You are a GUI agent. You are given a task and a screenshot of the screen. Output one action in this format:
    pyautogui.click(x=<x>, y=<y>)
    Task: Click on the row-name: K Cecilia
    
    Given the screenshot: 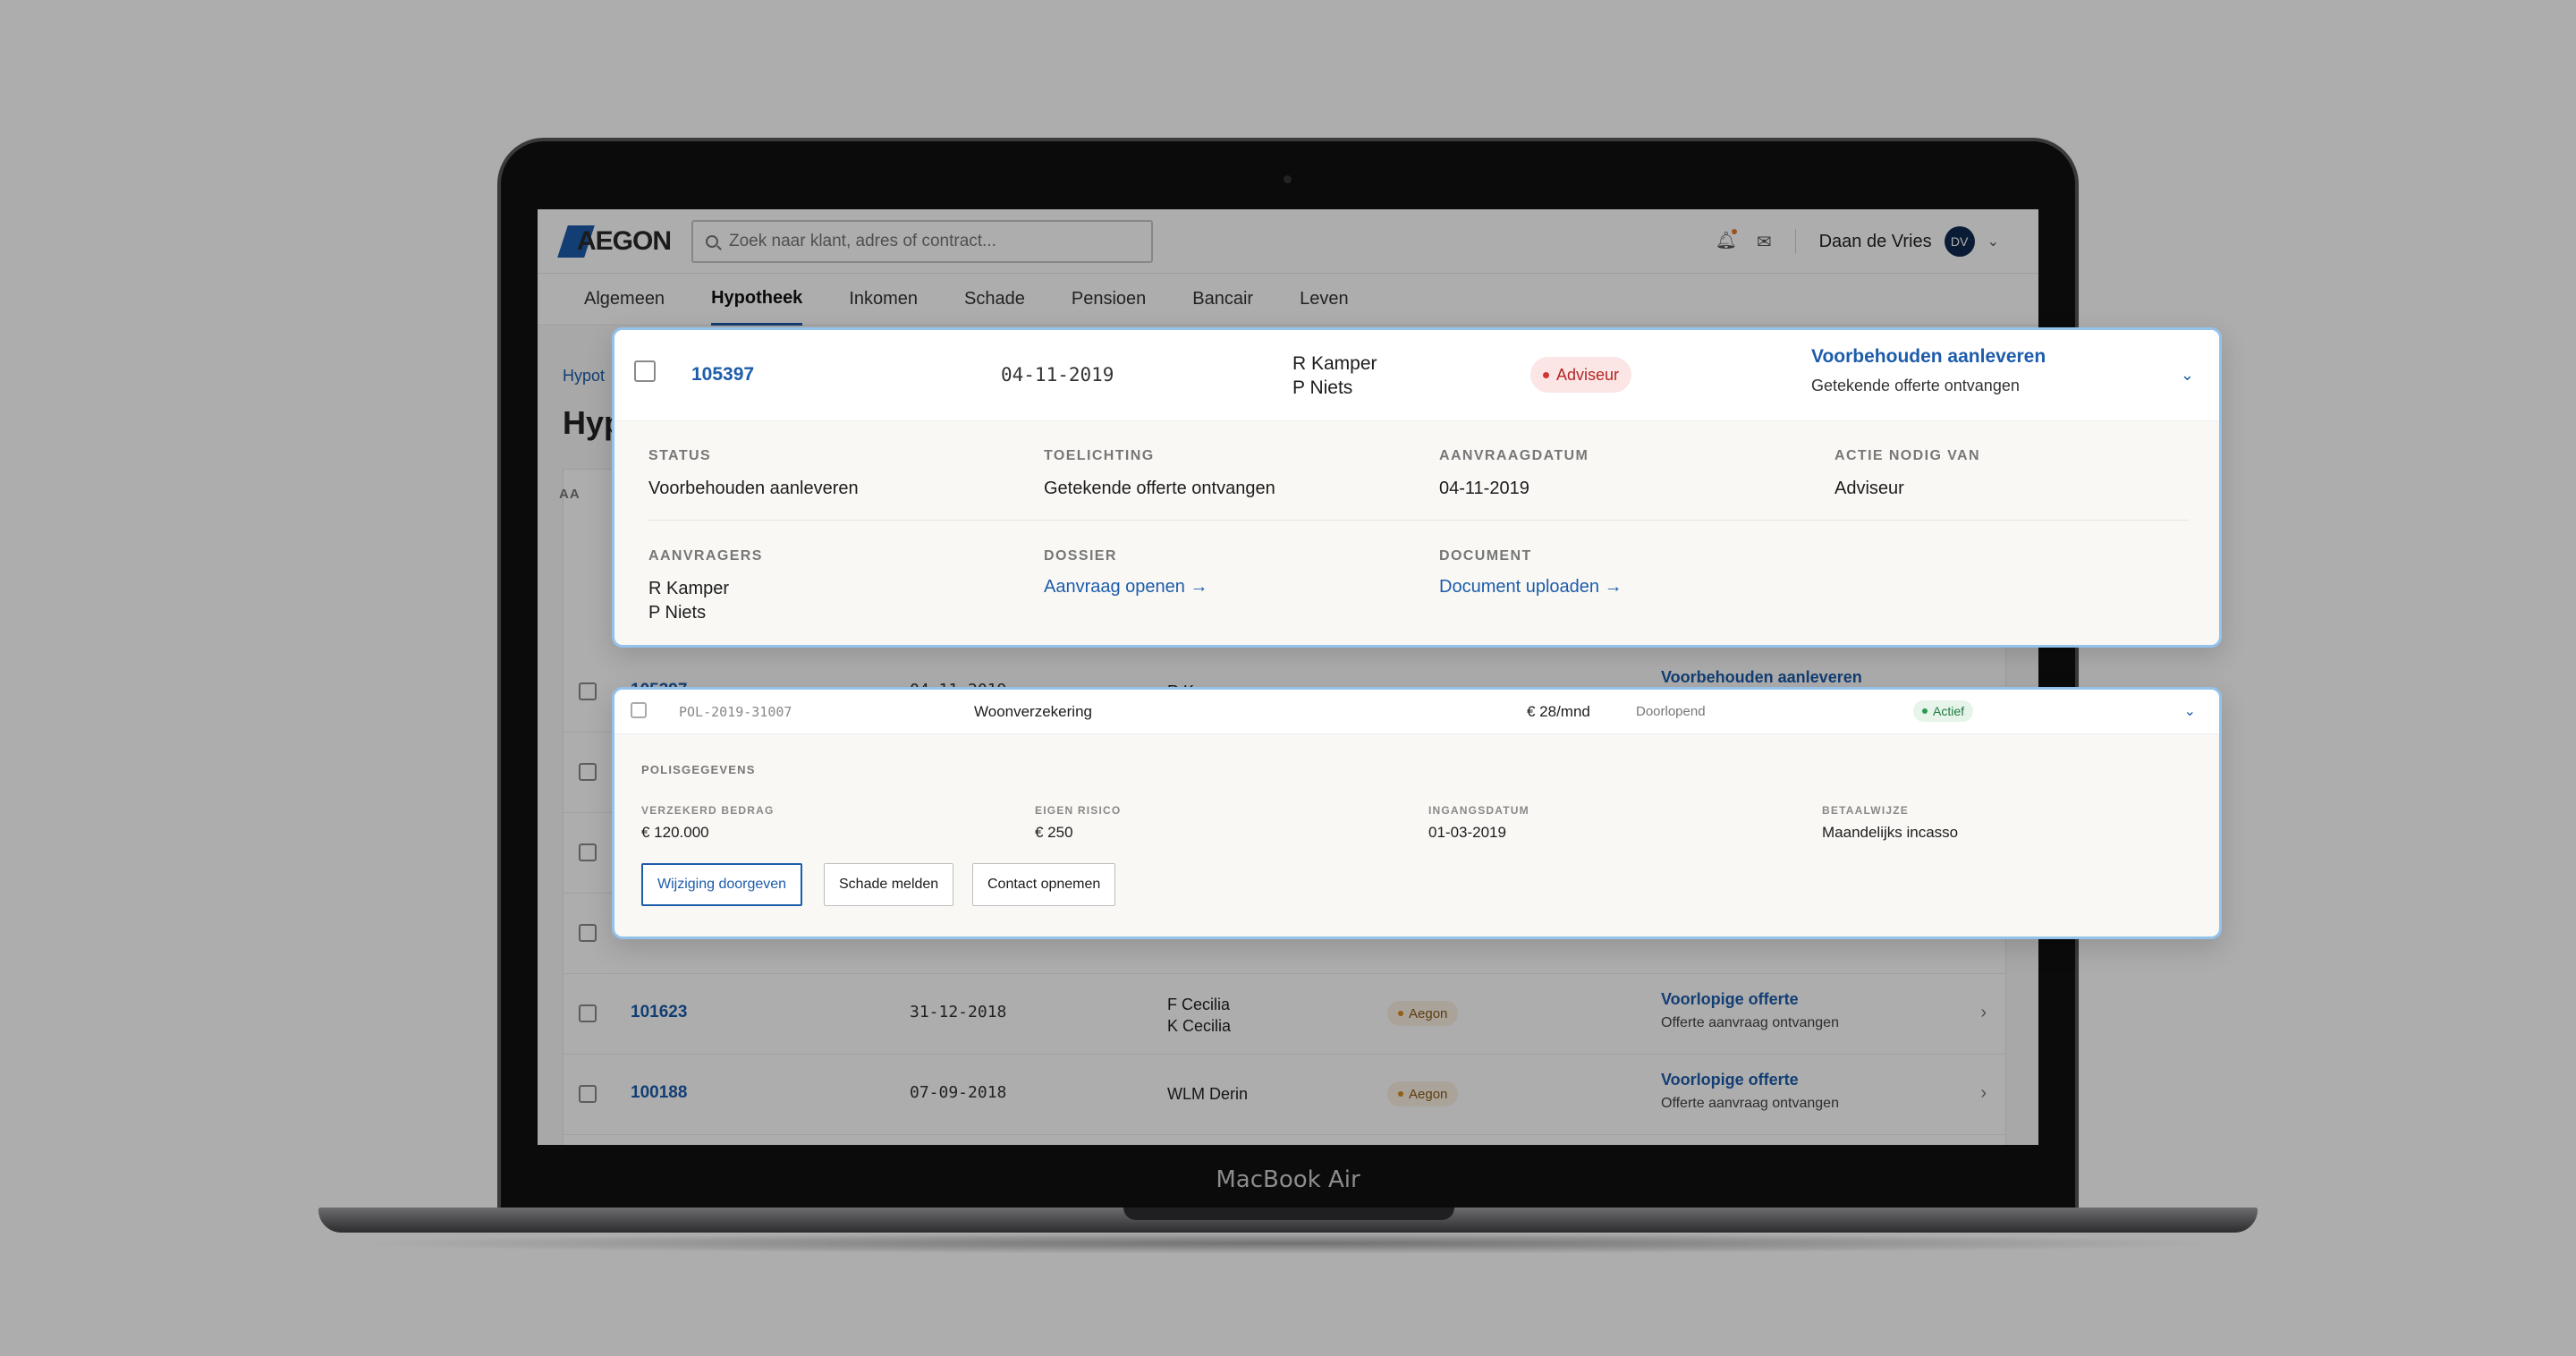 What is the action you would take?
    pyautogui.click(x=1199, y=1026)
    